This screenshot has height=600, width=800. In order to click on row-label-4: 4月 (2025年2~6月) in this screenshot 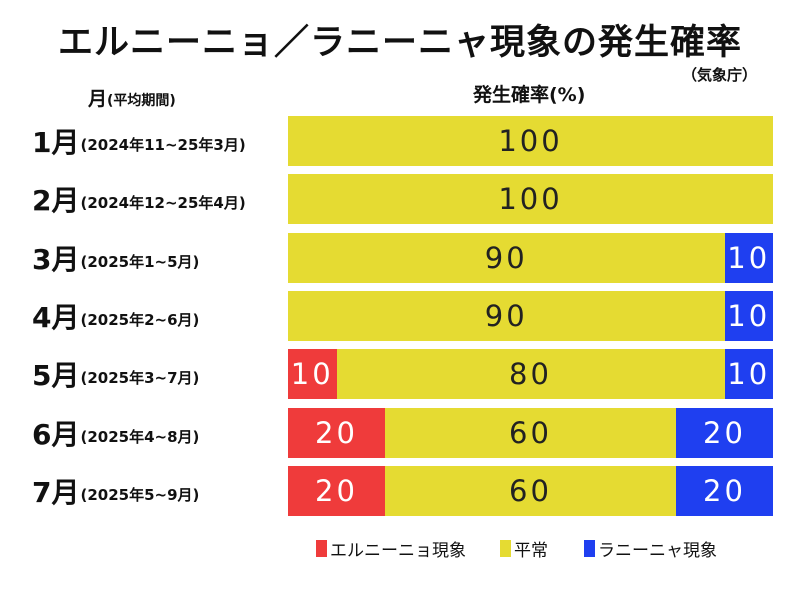, I will do `click(115, 316)`.